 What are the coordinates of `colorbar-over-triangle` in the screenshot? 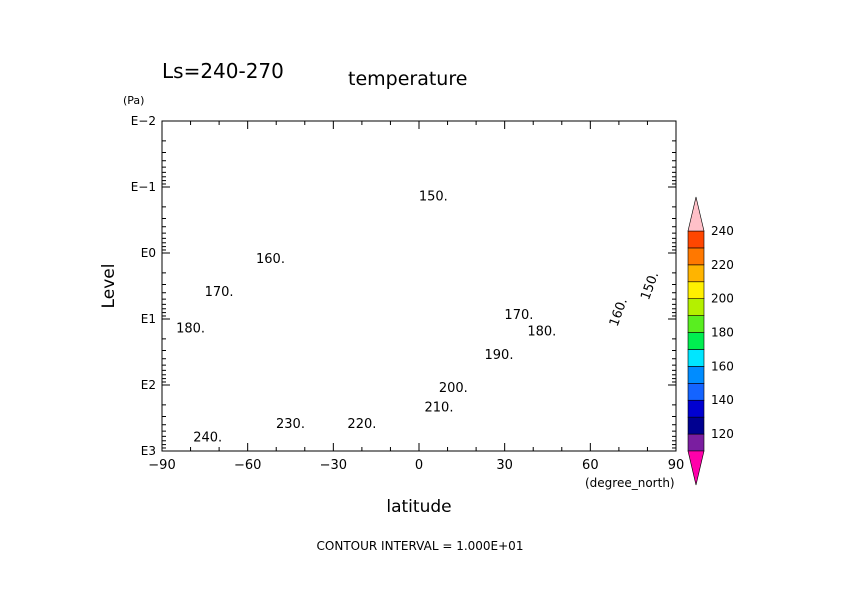 It's located at (696, 214).